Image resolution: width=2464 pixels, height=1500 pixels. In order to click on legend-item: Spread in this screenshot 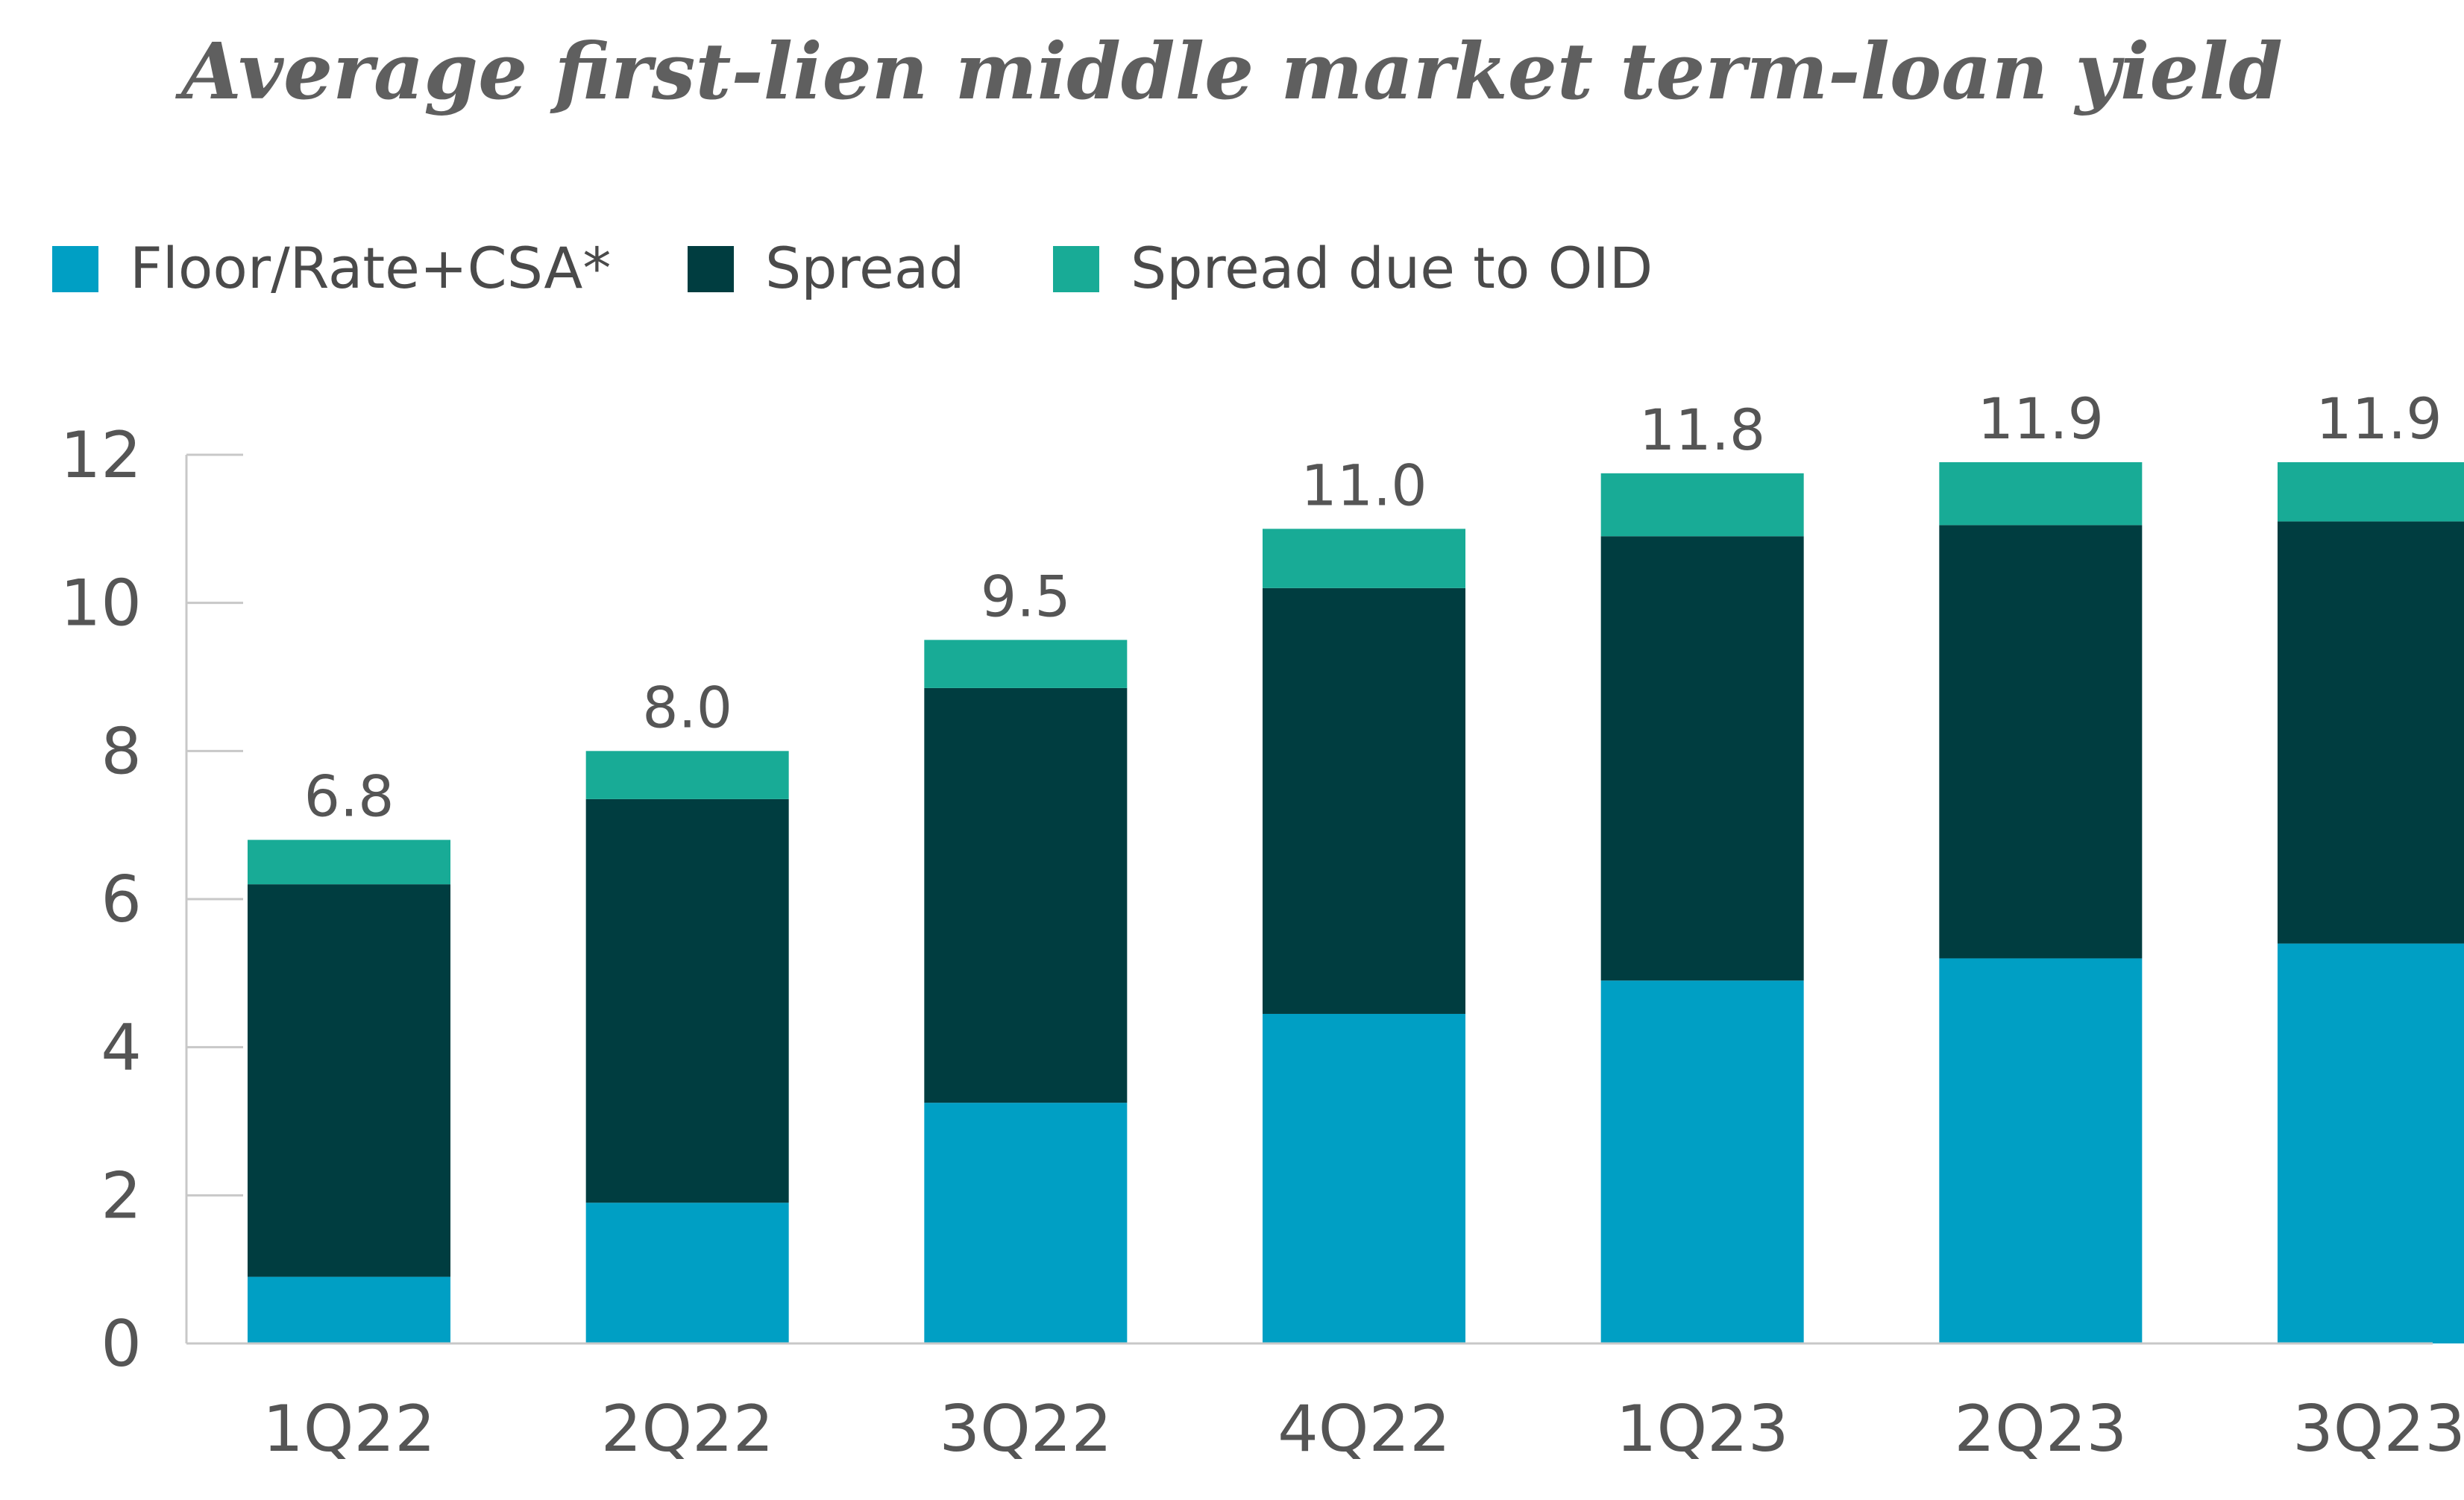, I will do `click(826, 268)`.